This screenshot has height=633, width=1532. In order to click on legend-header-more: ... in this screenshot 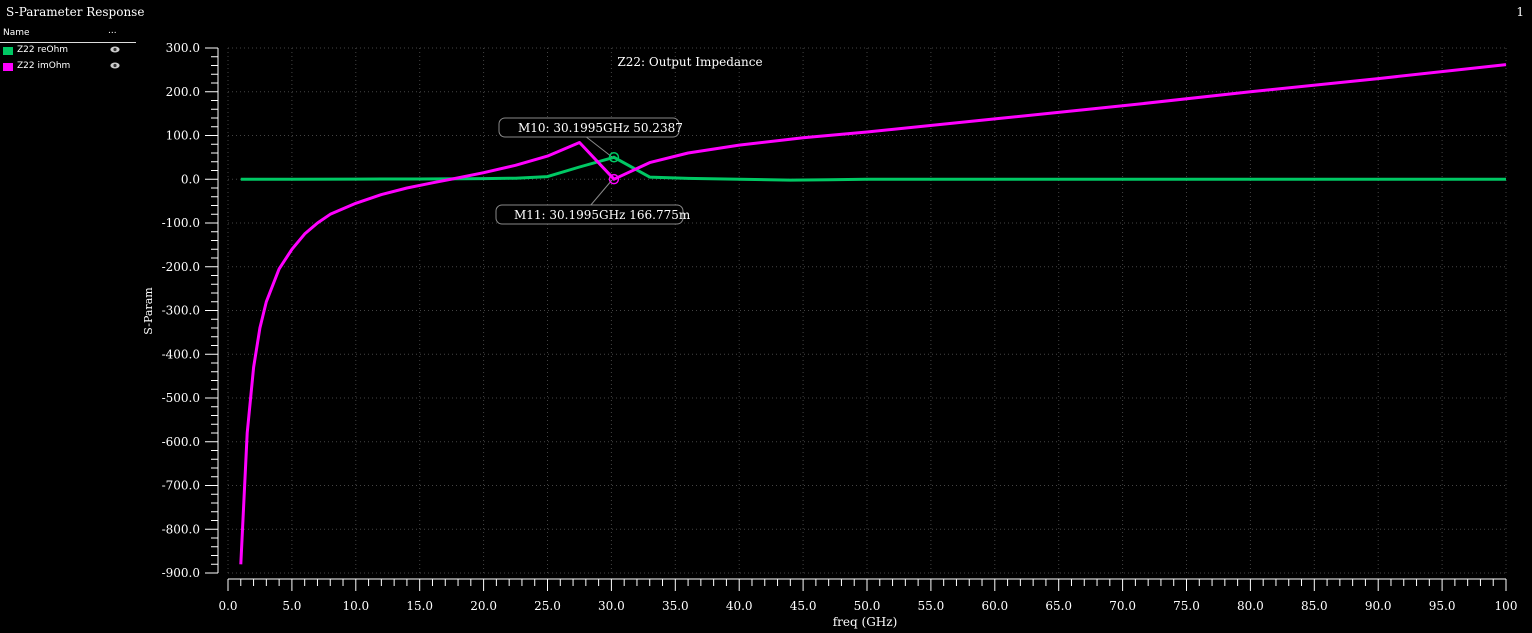, I will do `click(112, 31)`.